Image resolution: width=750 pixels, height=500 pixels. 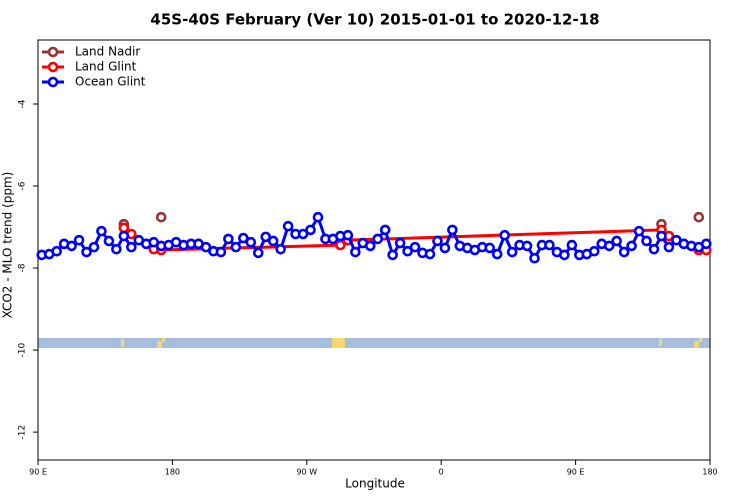 I want to click on x-axis-label: Longitude, so click(x=375, y=484).